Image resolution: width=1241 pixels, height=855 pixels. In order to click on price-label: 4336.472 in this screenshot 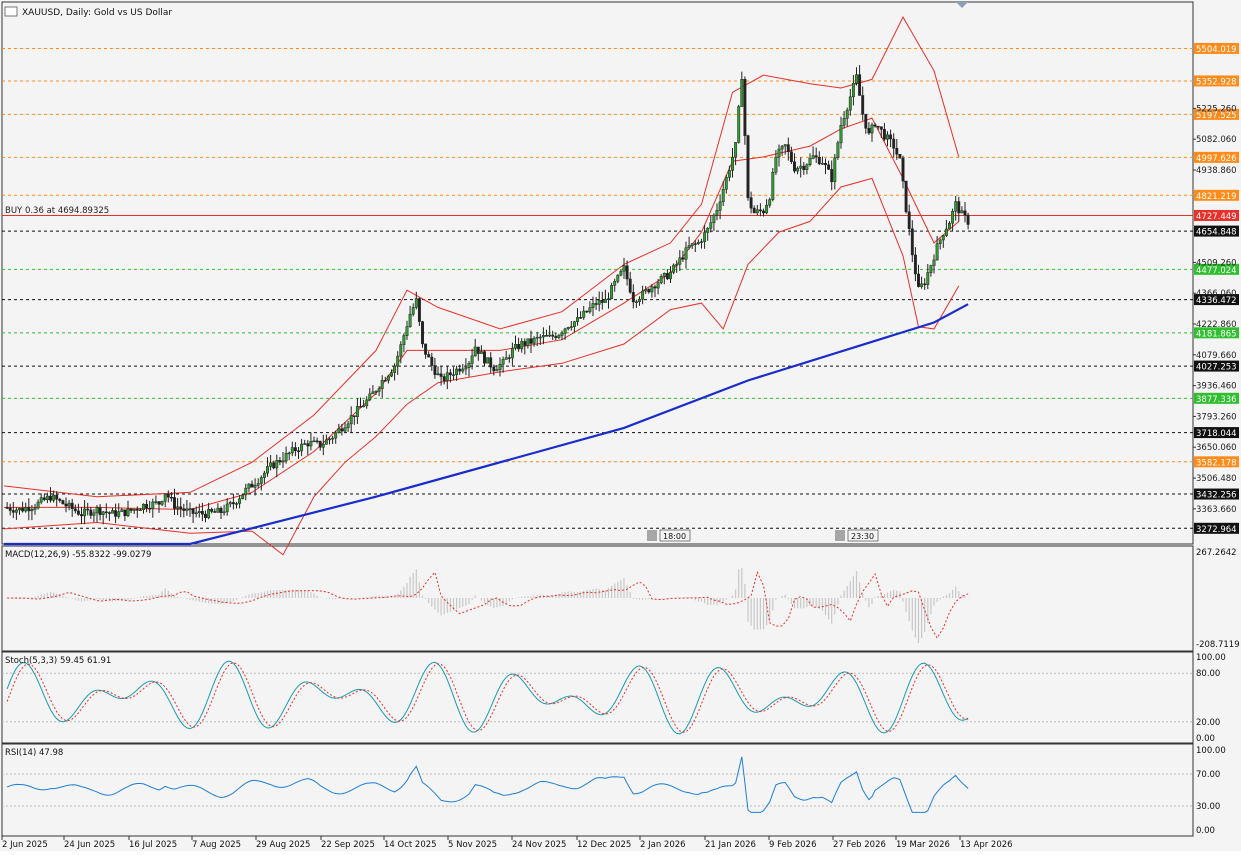, I will do `click(1216, 301)`.